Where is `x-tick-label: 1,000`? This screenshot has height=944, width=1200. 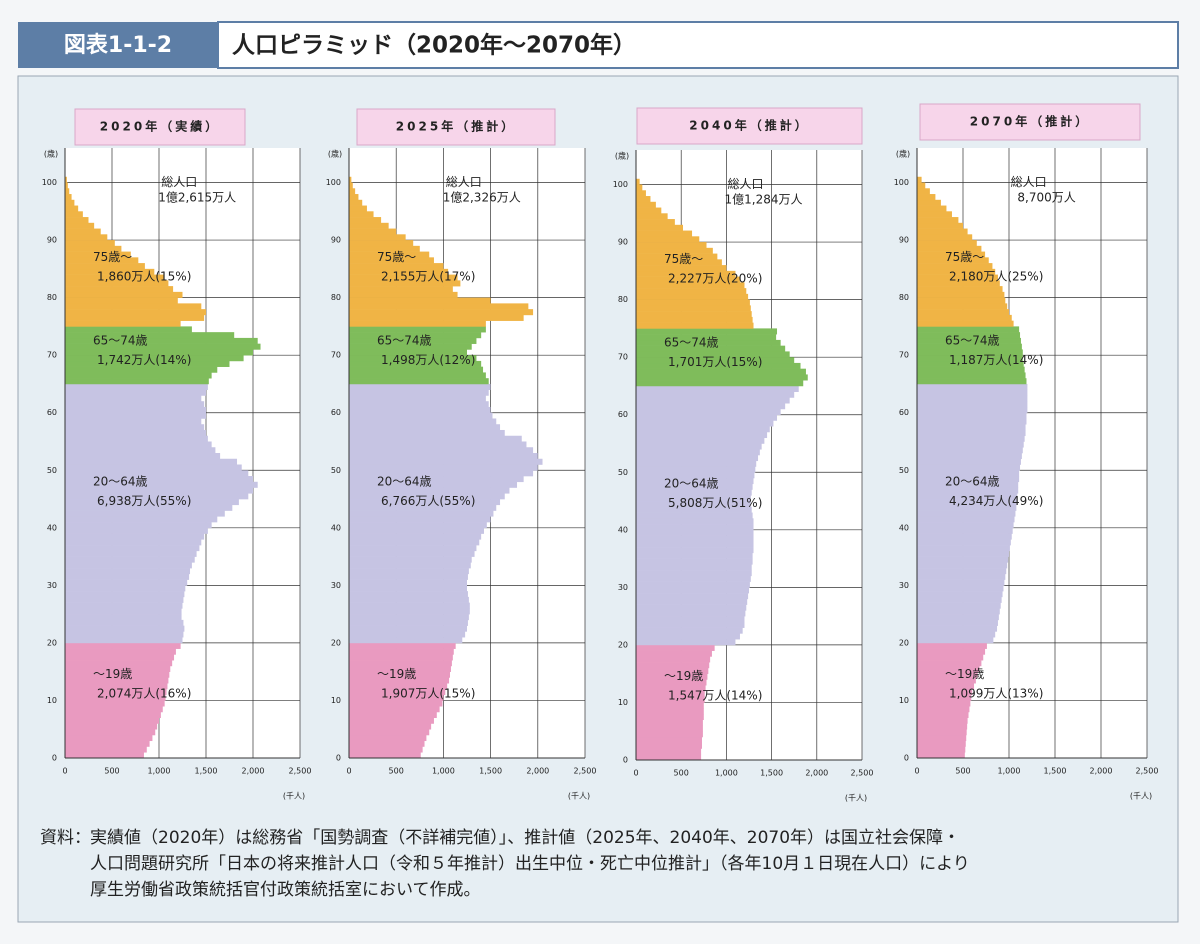 x-tick-label: 1,000 is located at coordinates (443, 771).